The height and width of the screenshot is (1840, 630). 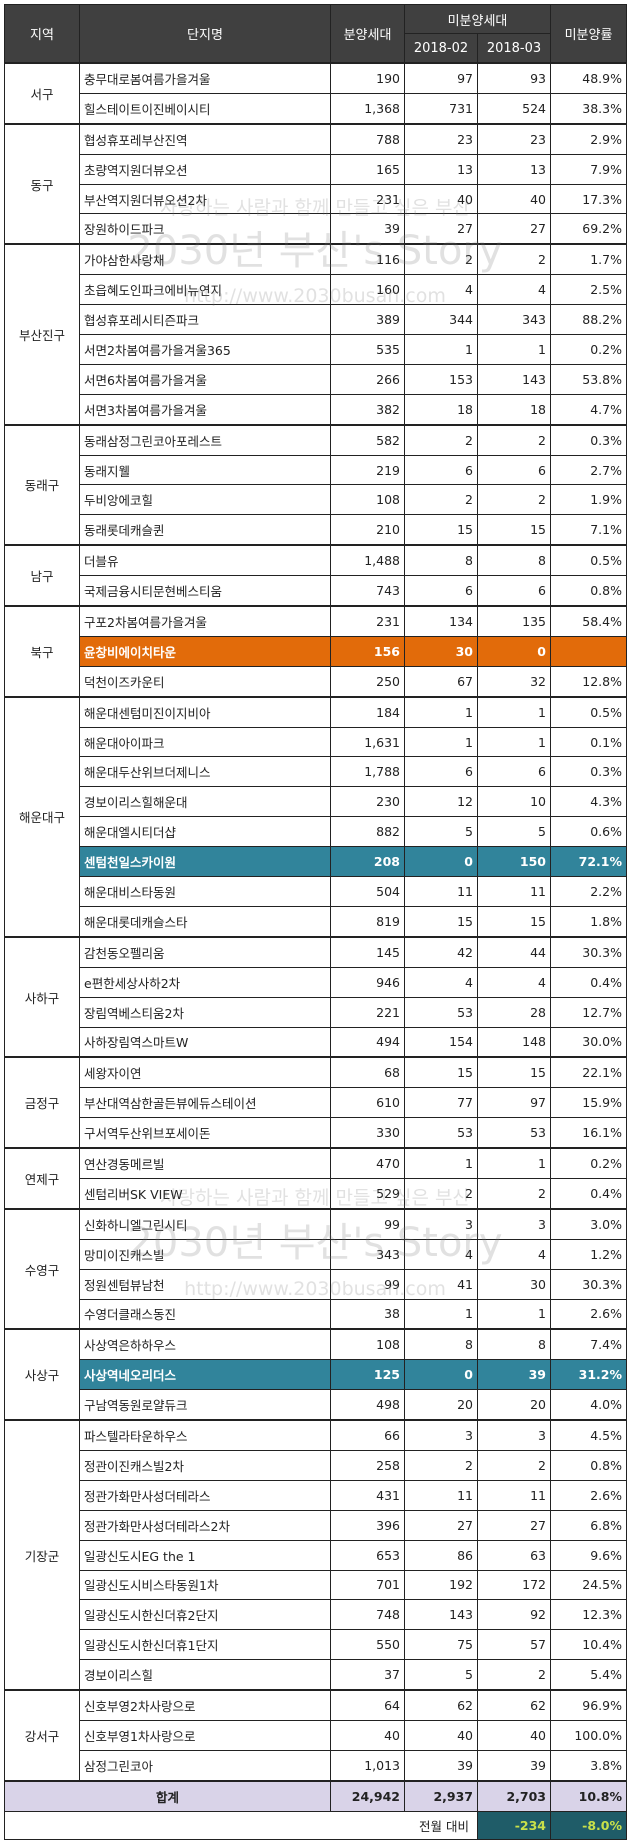 I want to click on unsold-month1: 0, so click(x=441, y=1375).